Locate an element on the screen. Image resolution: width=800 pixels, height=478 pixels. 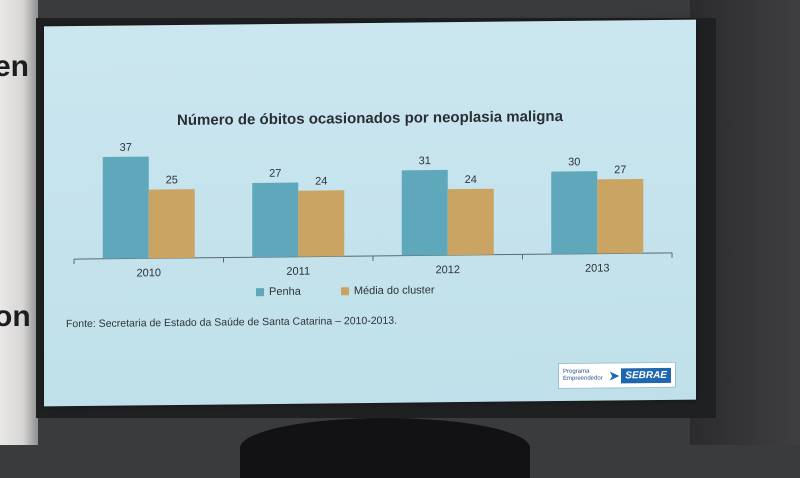
legend-label-penha: Penha is located at coordinates (285, 292).